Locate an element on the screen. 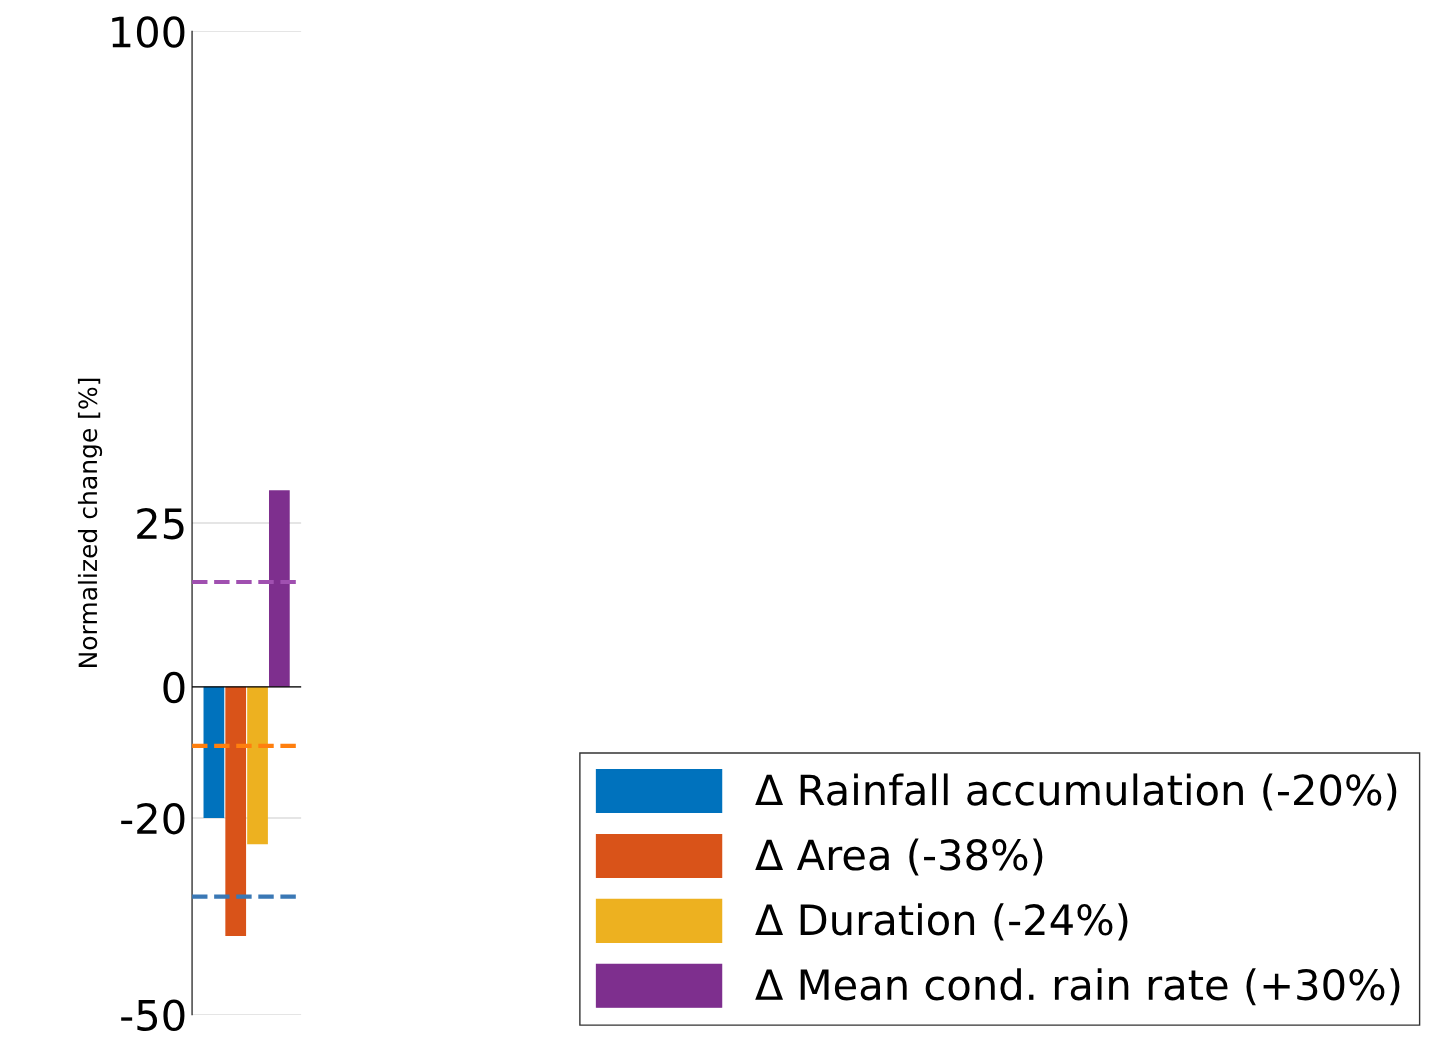  y-tick-label: 0 is located at coordinates (174, 687).